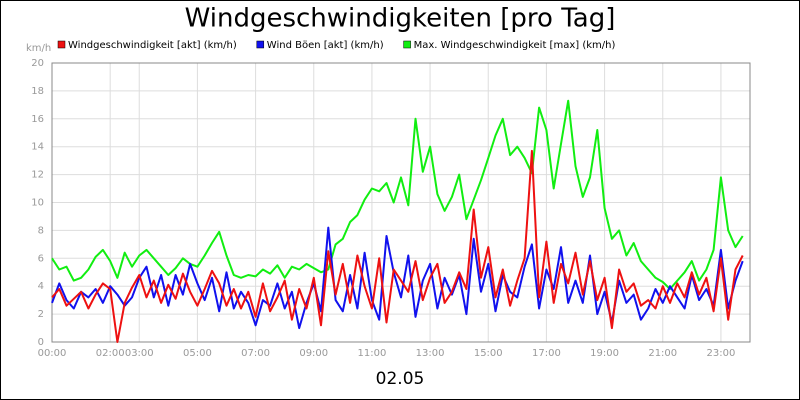  Describe the element at coordinates (41, 258) in the screenshot. I see `y-tick-label: 6` at that location.